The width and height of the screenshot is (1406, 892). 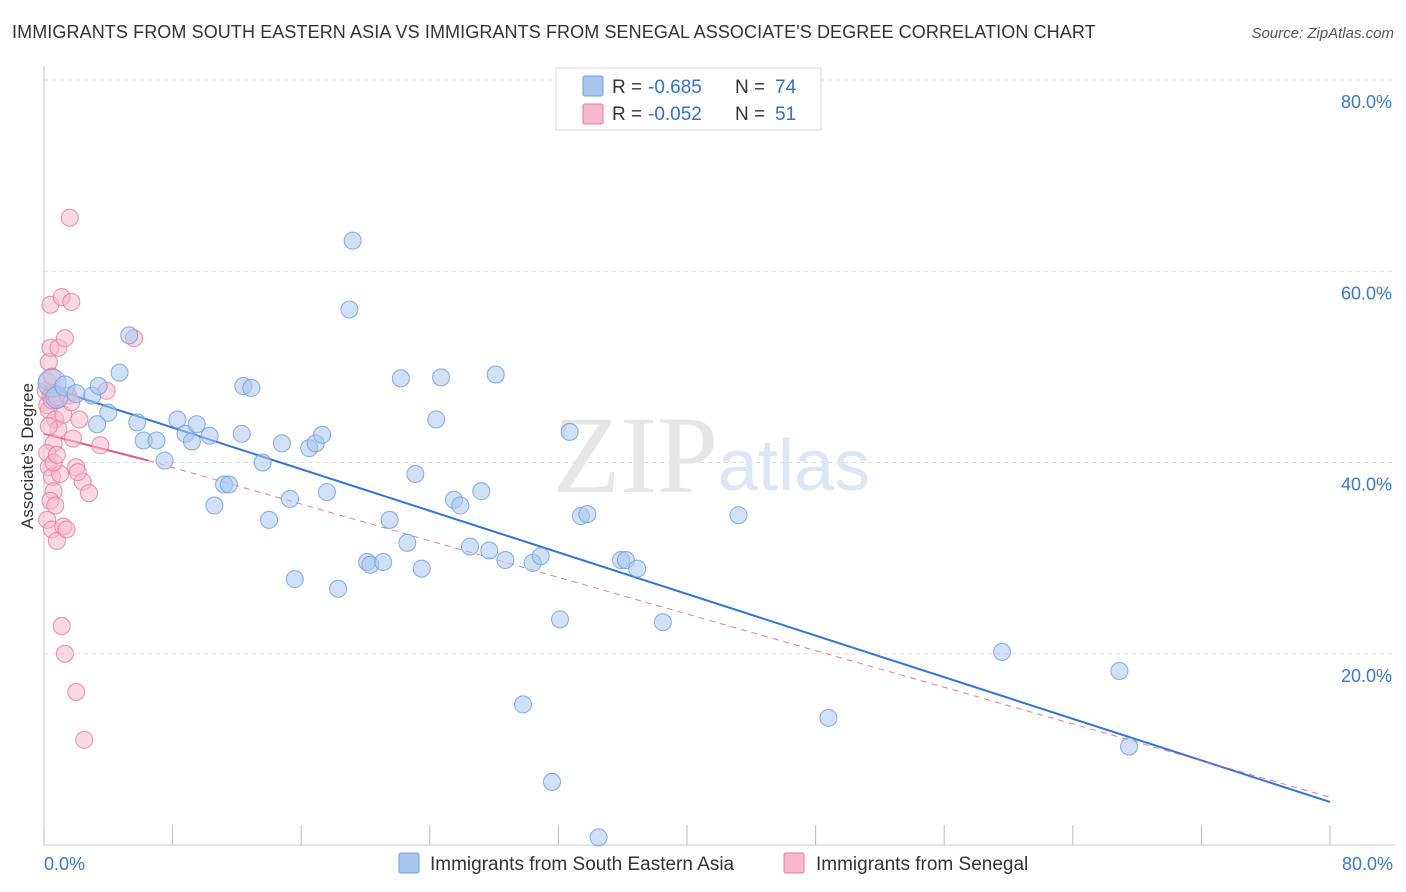 I want to click on legend-n-value-1: 74, so click(x=786, y=87).